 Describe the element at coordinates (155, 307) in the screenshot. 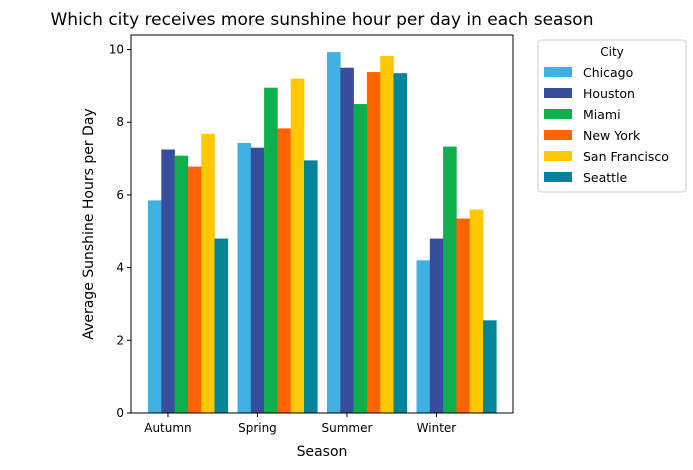

I see `bar-chicago-autumn` at that location.